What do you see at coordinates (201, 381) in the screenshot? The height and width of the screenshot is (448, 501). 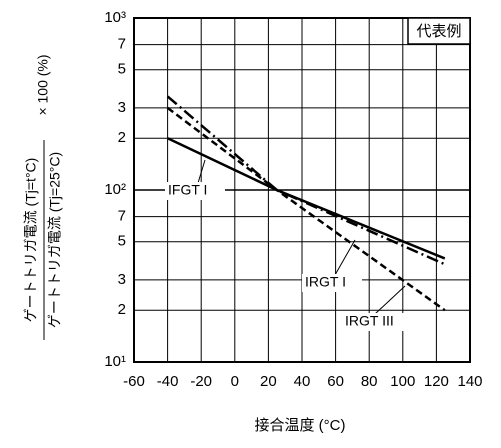 I see `x-tick-label: -20` at bounding box center [201, 381].